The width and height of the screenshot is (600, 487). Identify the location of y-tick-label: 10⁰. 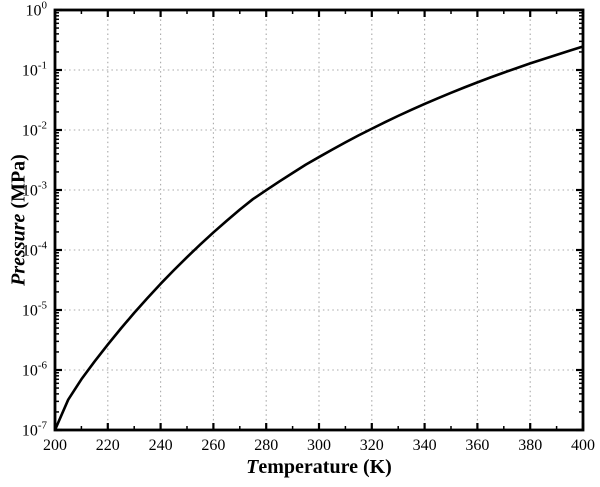
(37, 10).